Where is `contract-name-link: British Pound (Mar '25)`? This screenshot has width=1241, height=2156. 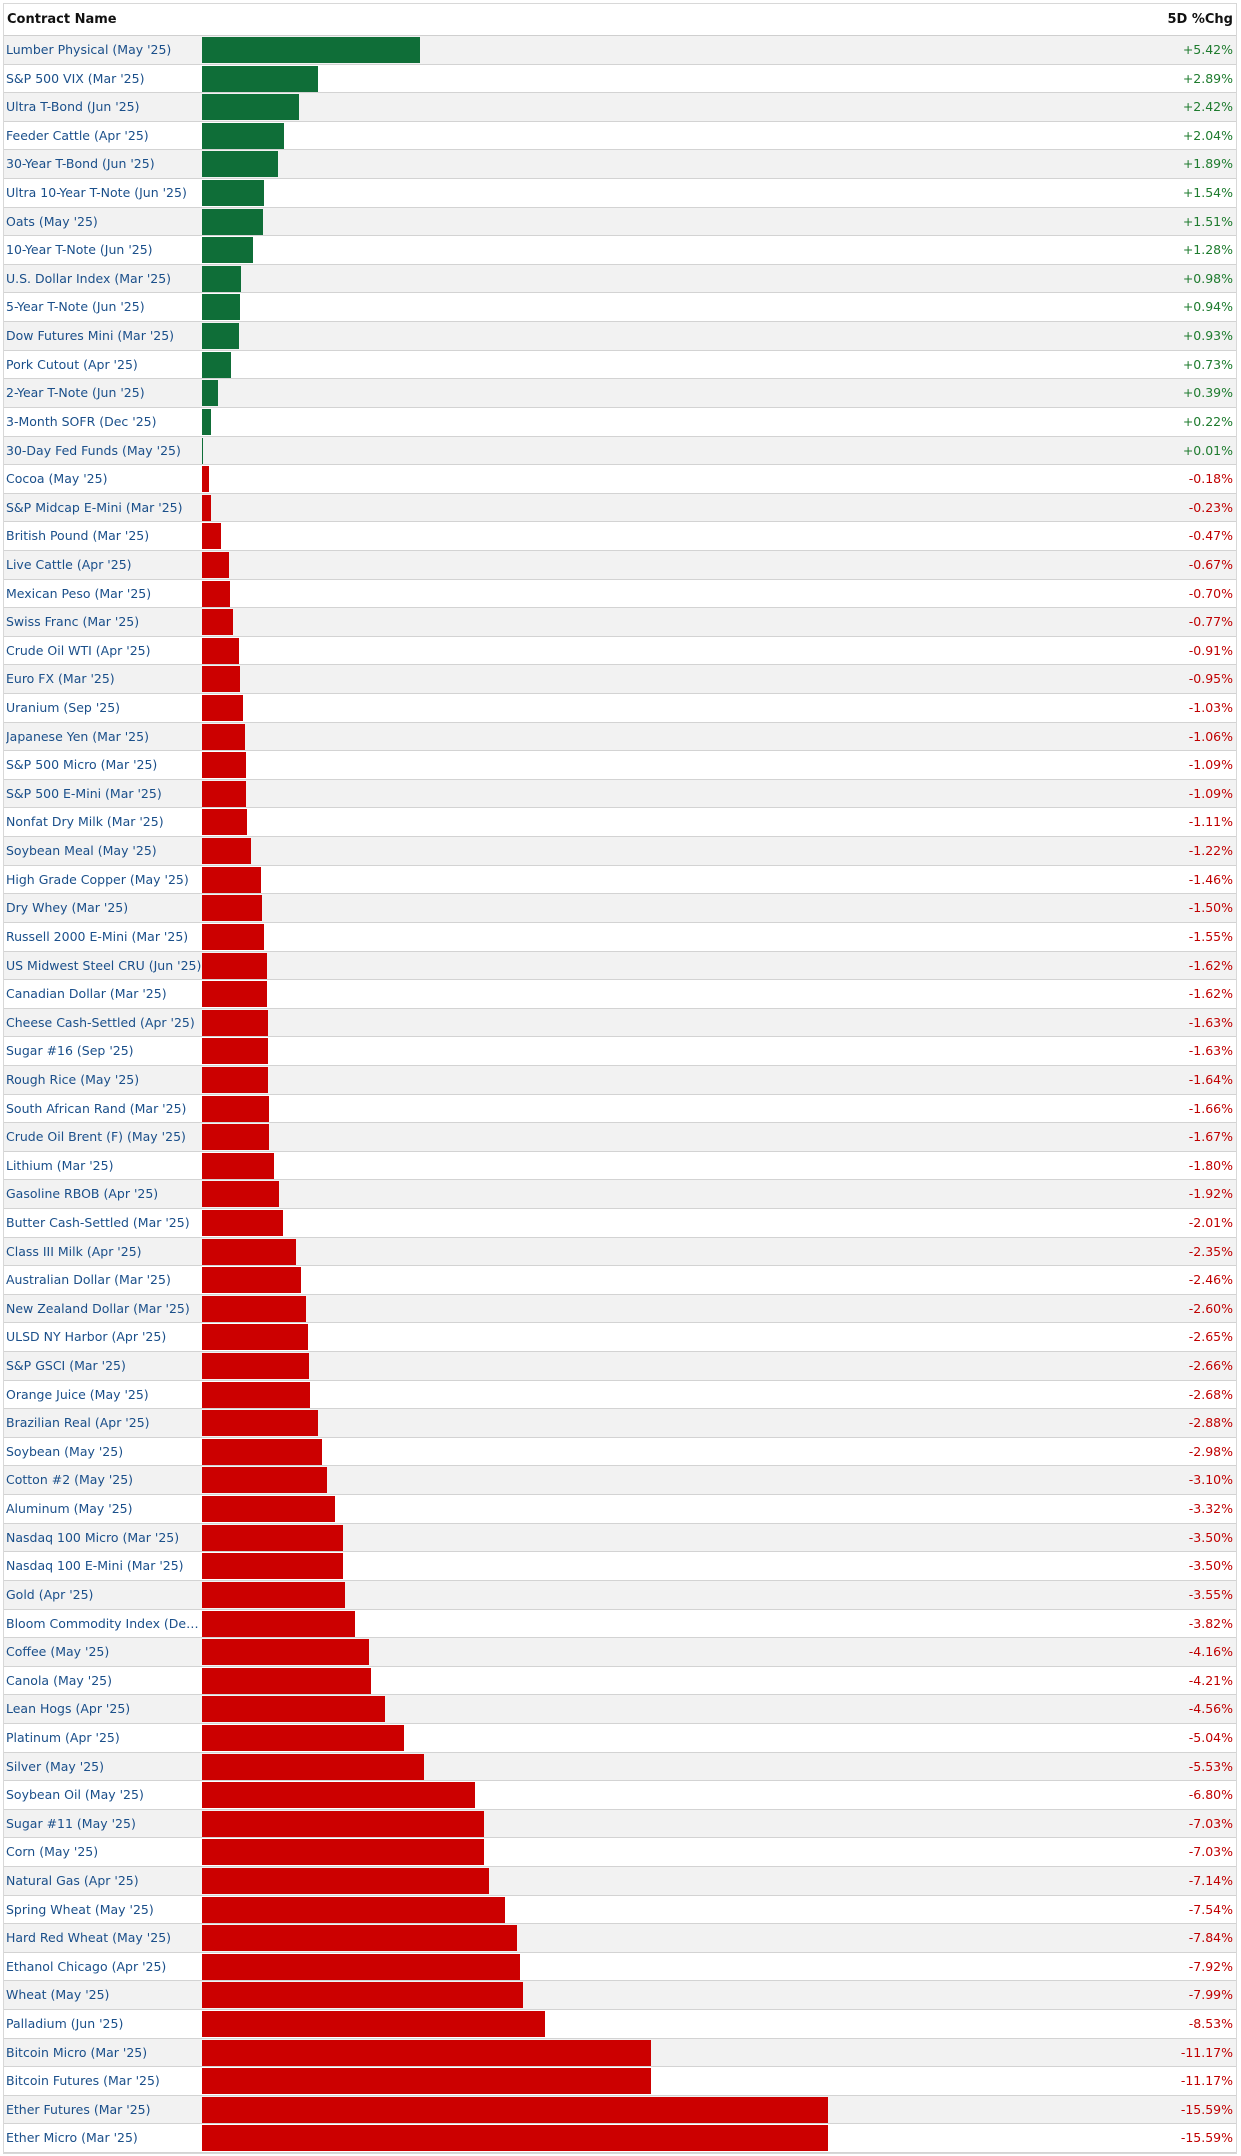
contract-name-link: British Pound (Mar '25) is located at coordinates (78, 536).